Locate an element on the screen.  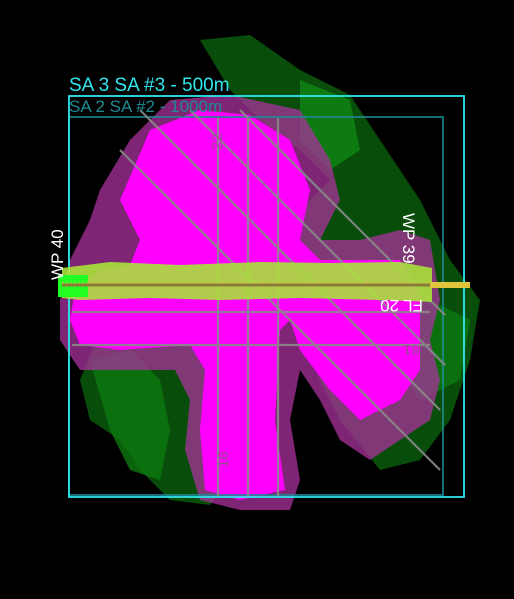
track-band is located at coordinates (245, 282).